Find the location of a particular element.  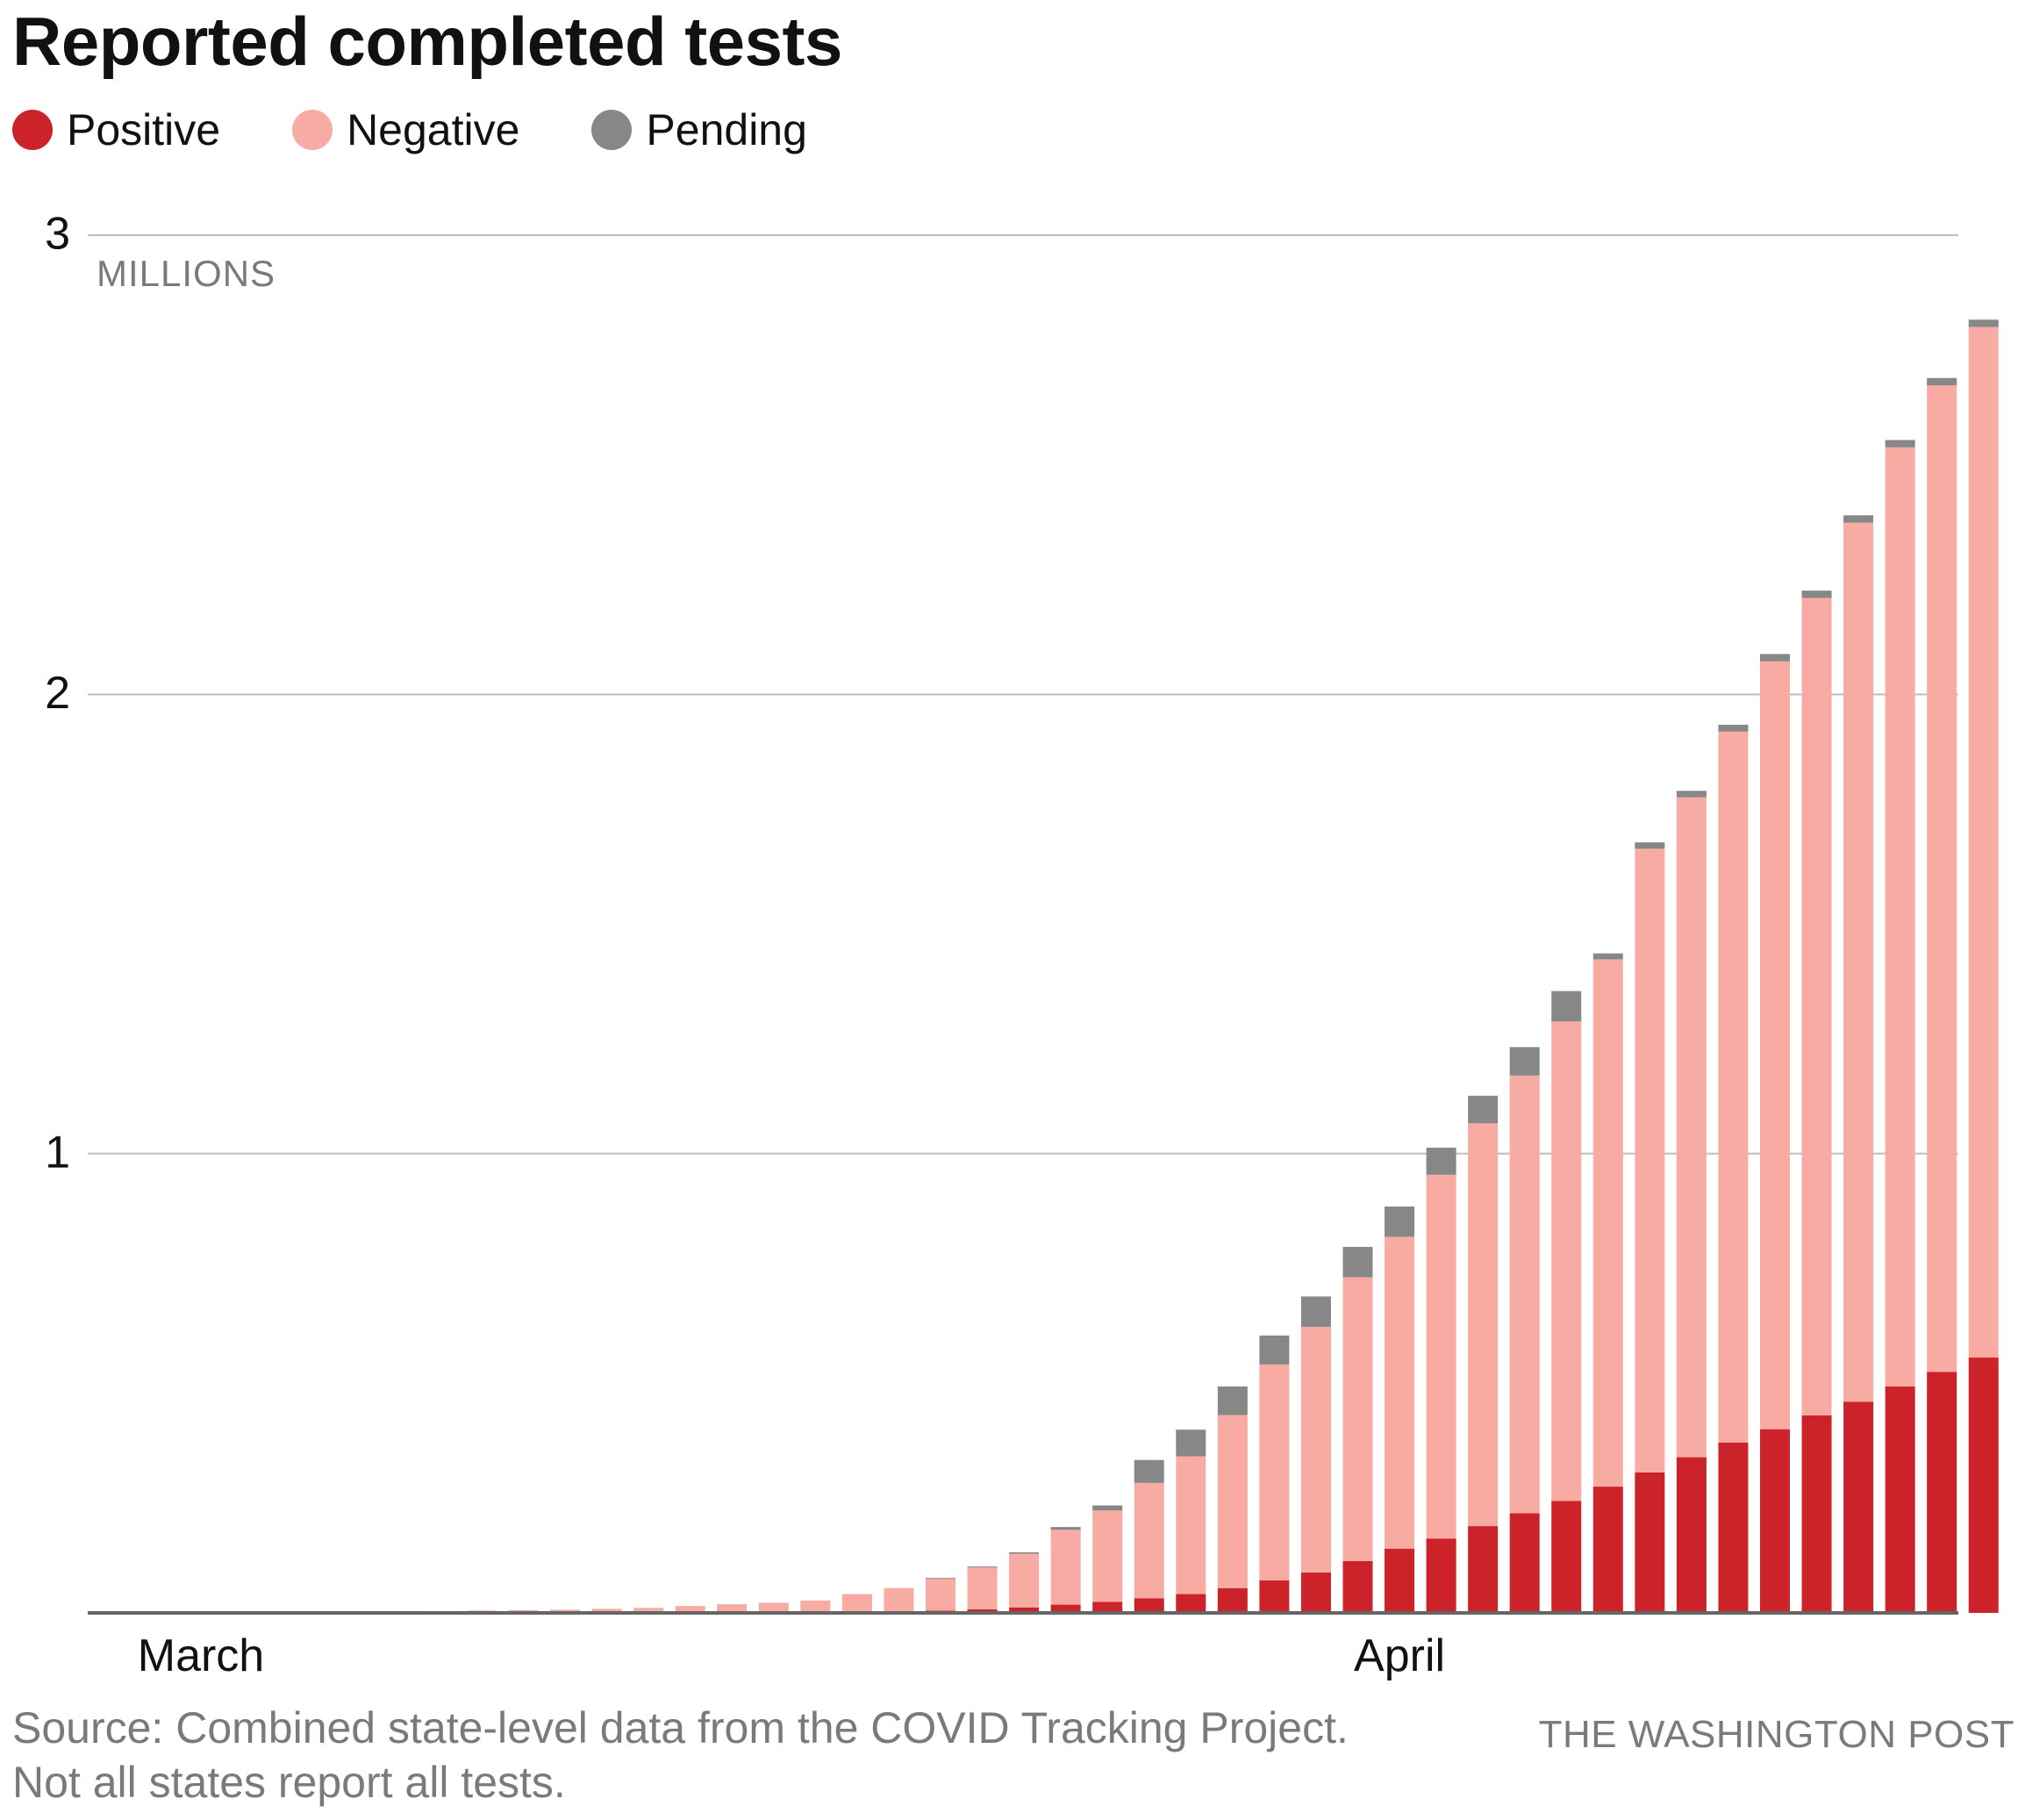

x-tick-label-march: March is located at coordinates (201, 1655).